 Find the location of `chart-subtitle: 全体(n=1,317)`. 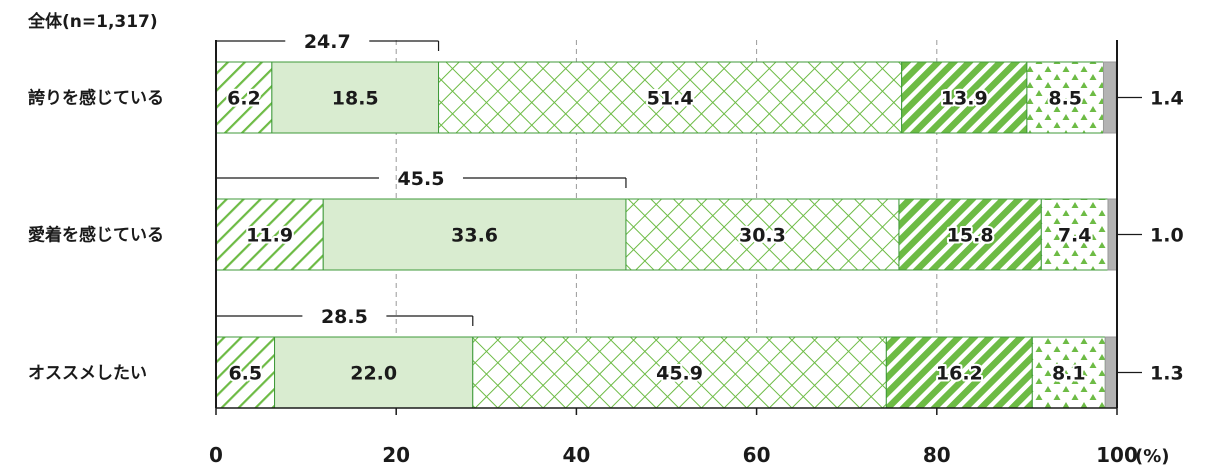

chart-subtitle: 全体(n=1,317) is located at coordinates (93, 22).